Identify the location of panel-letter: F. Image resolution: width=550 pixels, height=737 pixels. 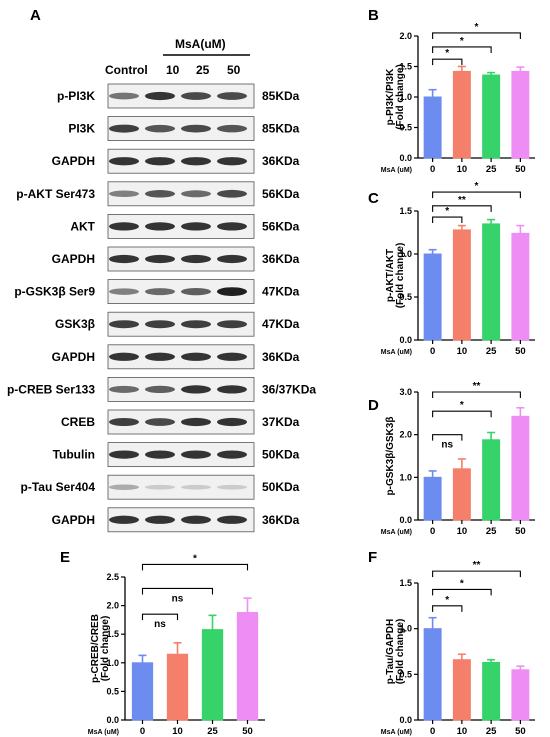
(372, 557).